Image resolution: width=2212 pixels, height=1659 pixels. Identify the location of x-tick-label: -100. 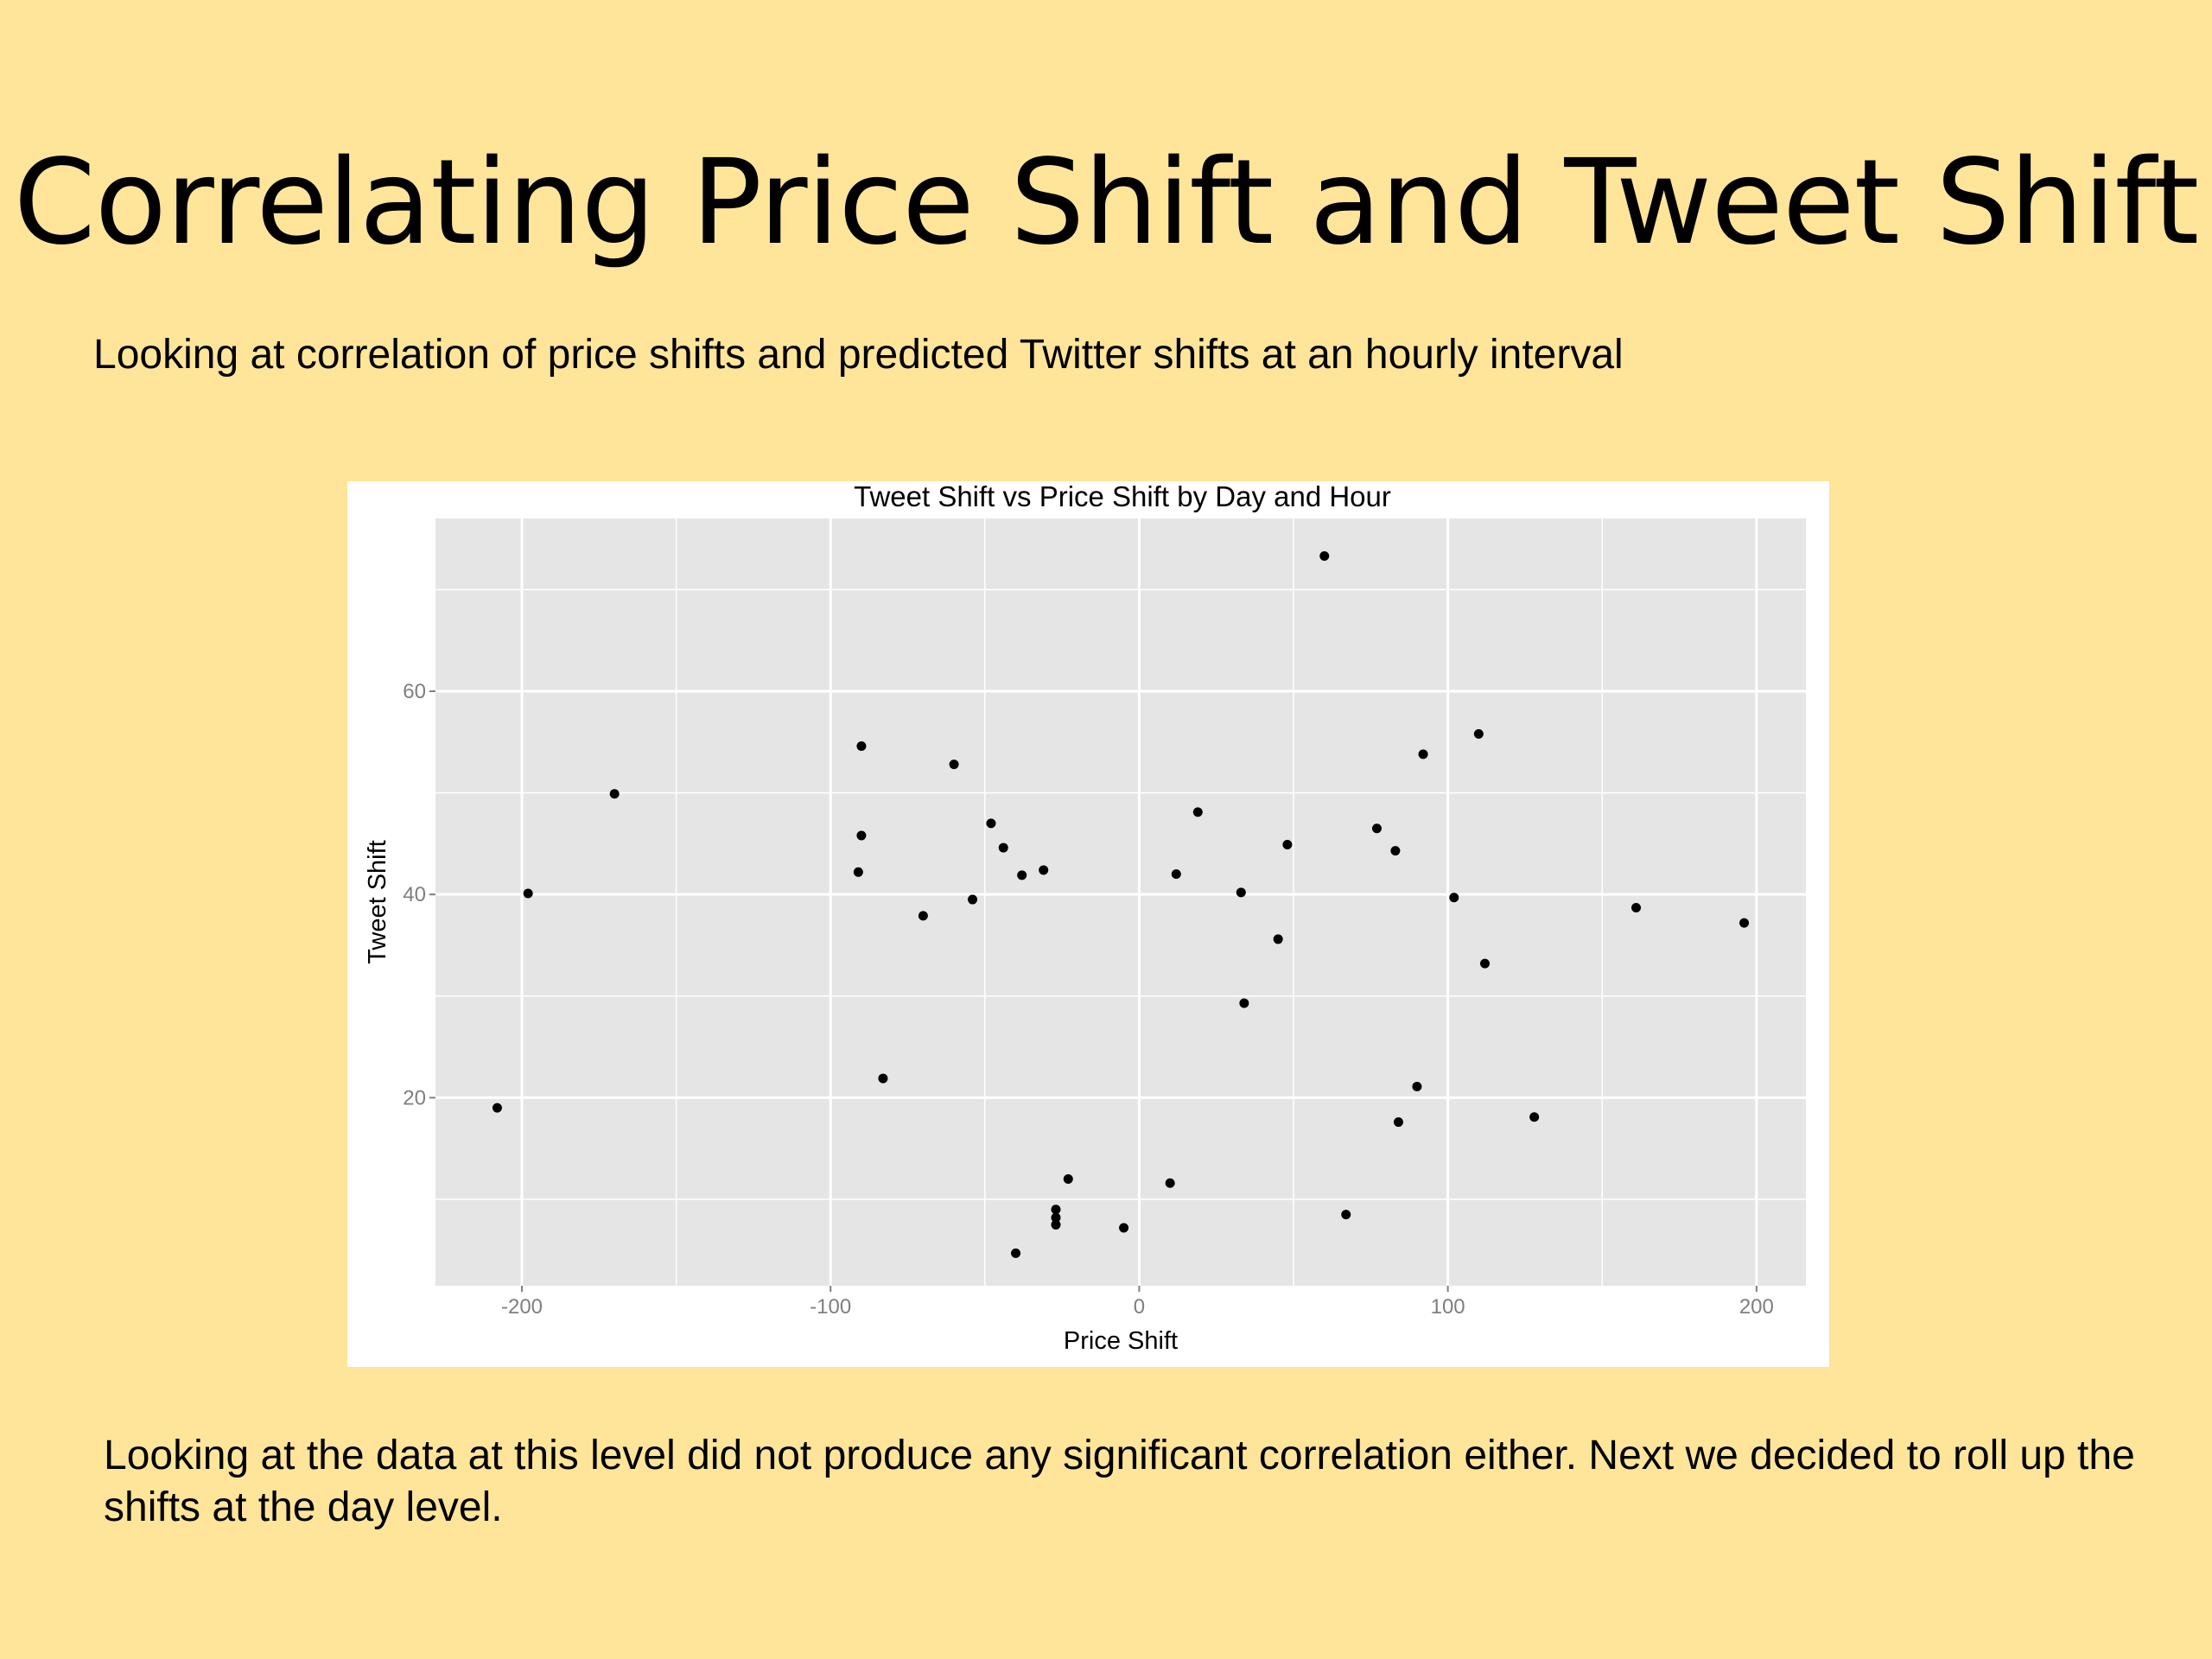
(830, 1307).